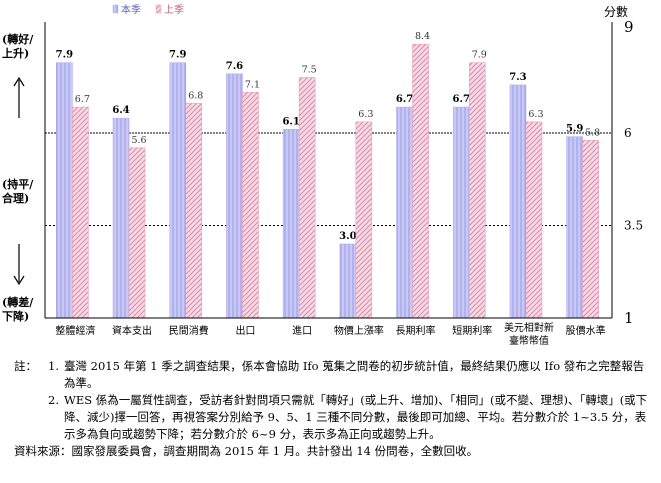  What do you see at coordinates (517, 77) in the screenshot?
I see `data-label: 7.3` at bounding box center [517, 77].